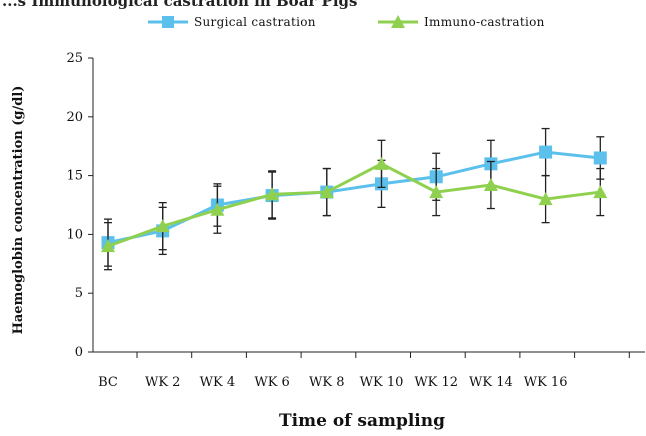 This screenshot has height=436, width=646. What do you see at coordinates (398, 21) in the screenshot?
I see `legend-marker-triangle-icon` at bounding box center [398, 21].